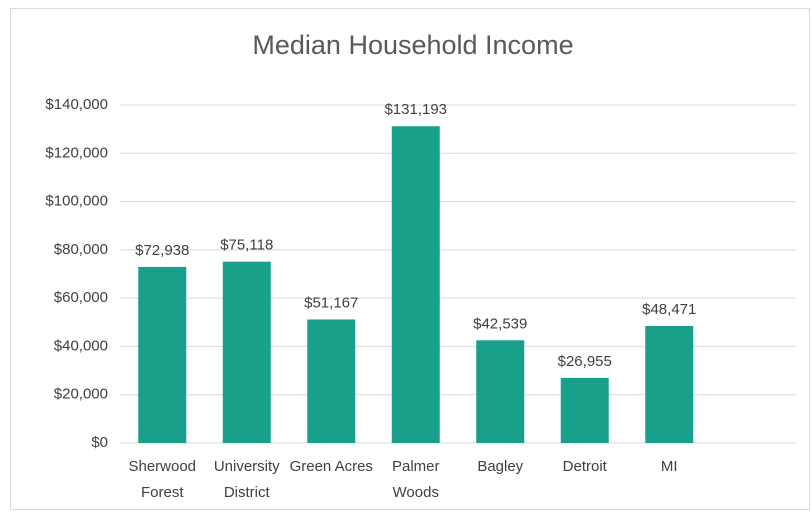 This screenshot has width=812, height=512. Describe the element at coordinates (81, 297) in the screenshot. I see `y-tick-label: $60,000` at that location.